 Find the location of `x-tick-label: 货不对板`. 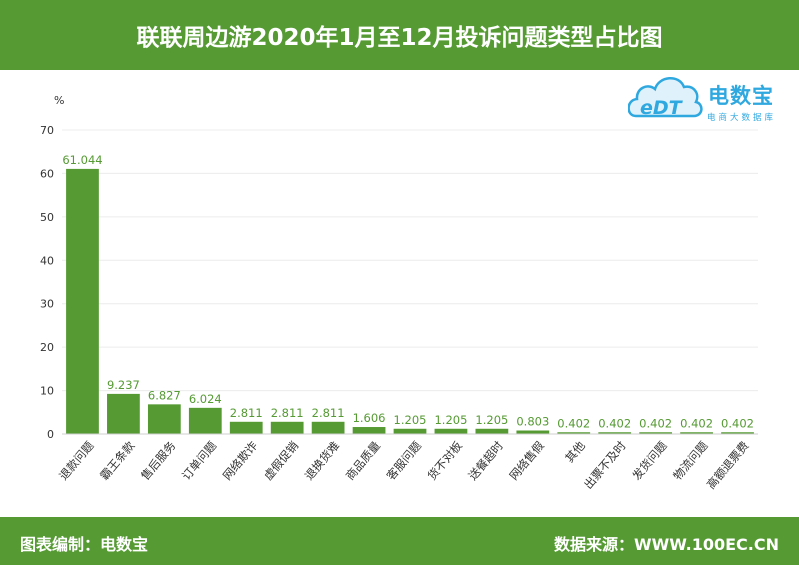

x-tick-label: 货不对板 is located at coordinates (445, 460).